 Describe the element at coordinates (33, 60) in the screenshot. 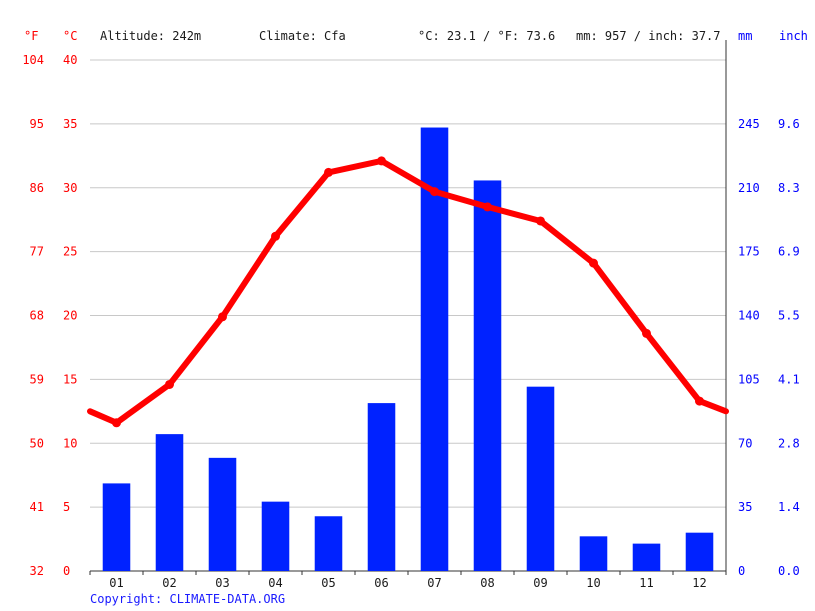

I see `fahrenheit-tick-label: 104` at that location.